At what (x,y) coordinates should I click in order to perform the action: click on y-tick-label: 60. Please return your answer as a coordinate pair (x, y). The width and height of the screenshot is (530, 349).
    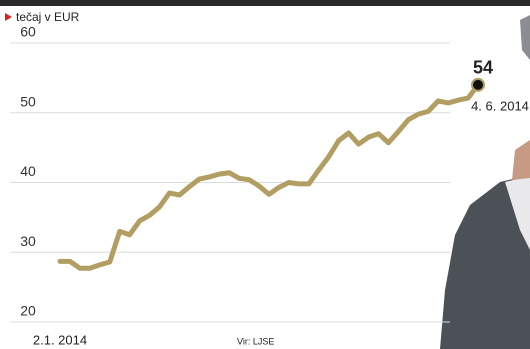
    Looking at the image, I should click on (28, 32).